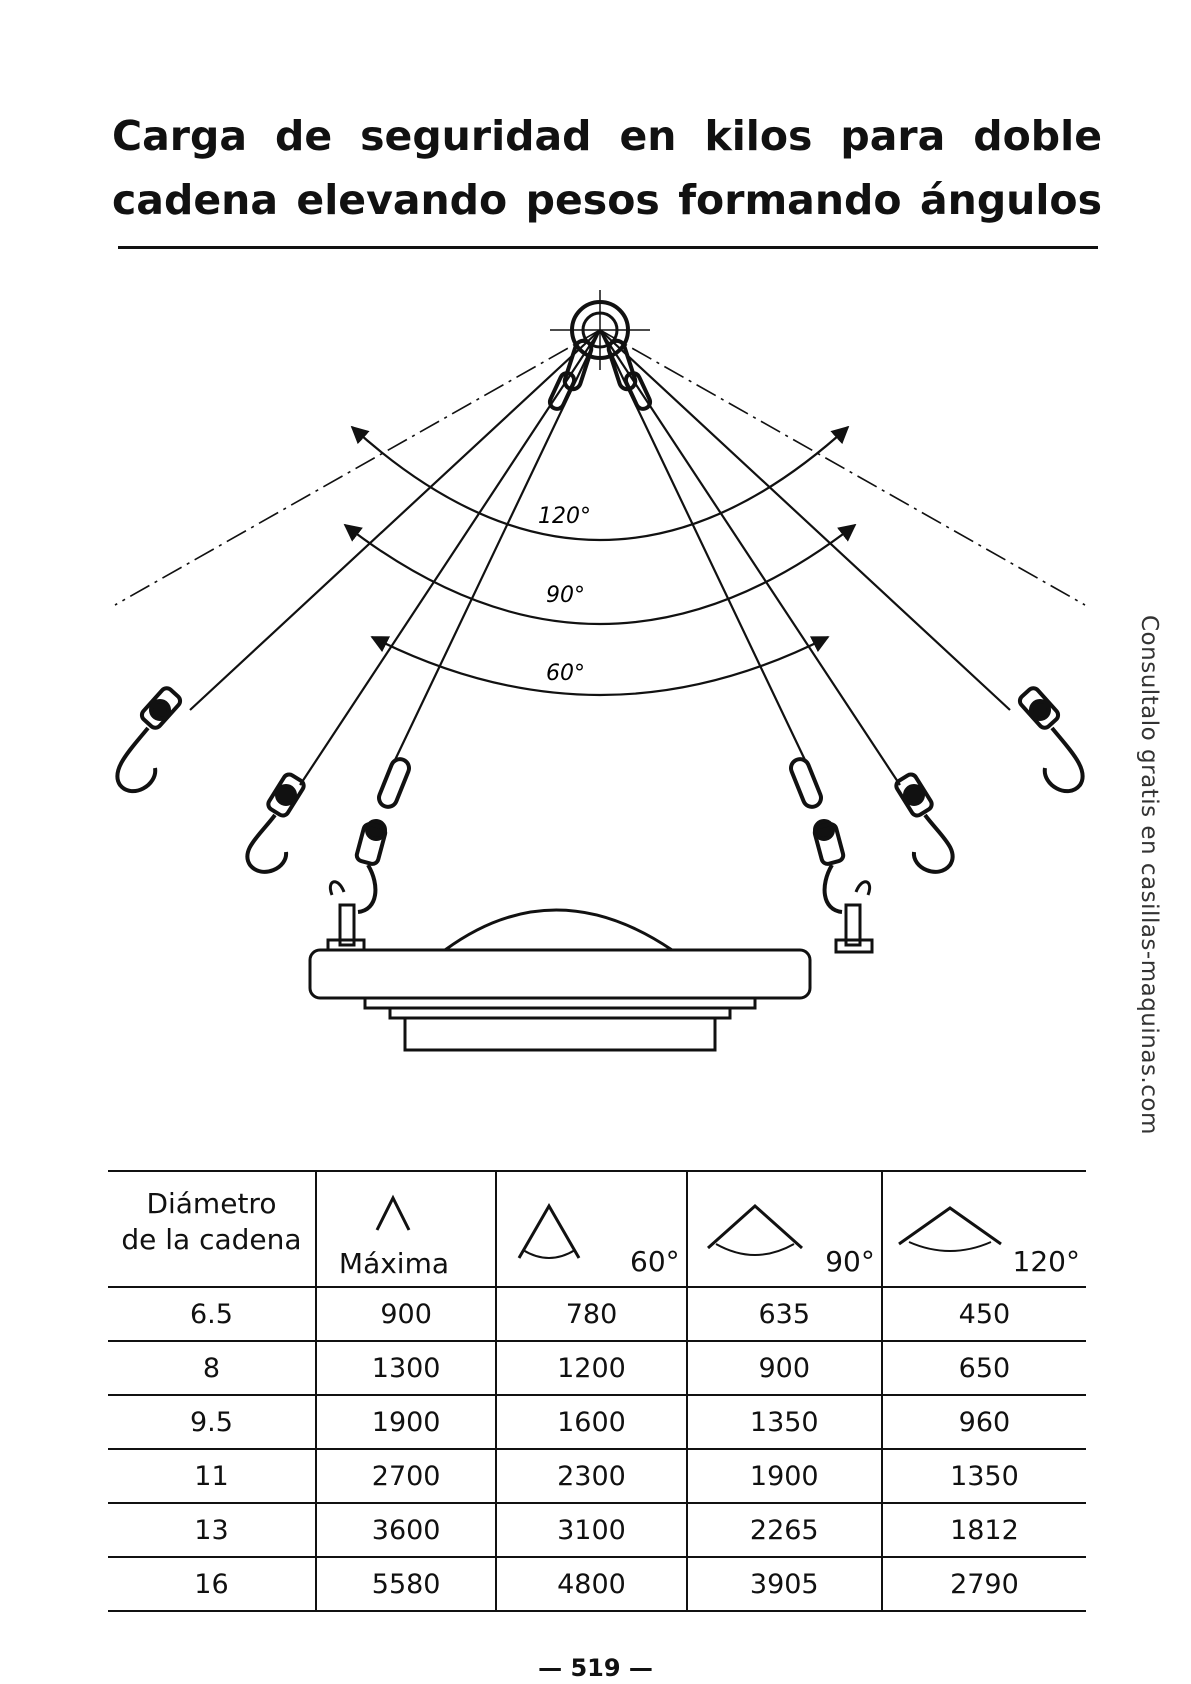  What do you see at coordinates (783, 1368) in the screenshot?
I see `cell-90: 900` at bounding box center [783, 1368].